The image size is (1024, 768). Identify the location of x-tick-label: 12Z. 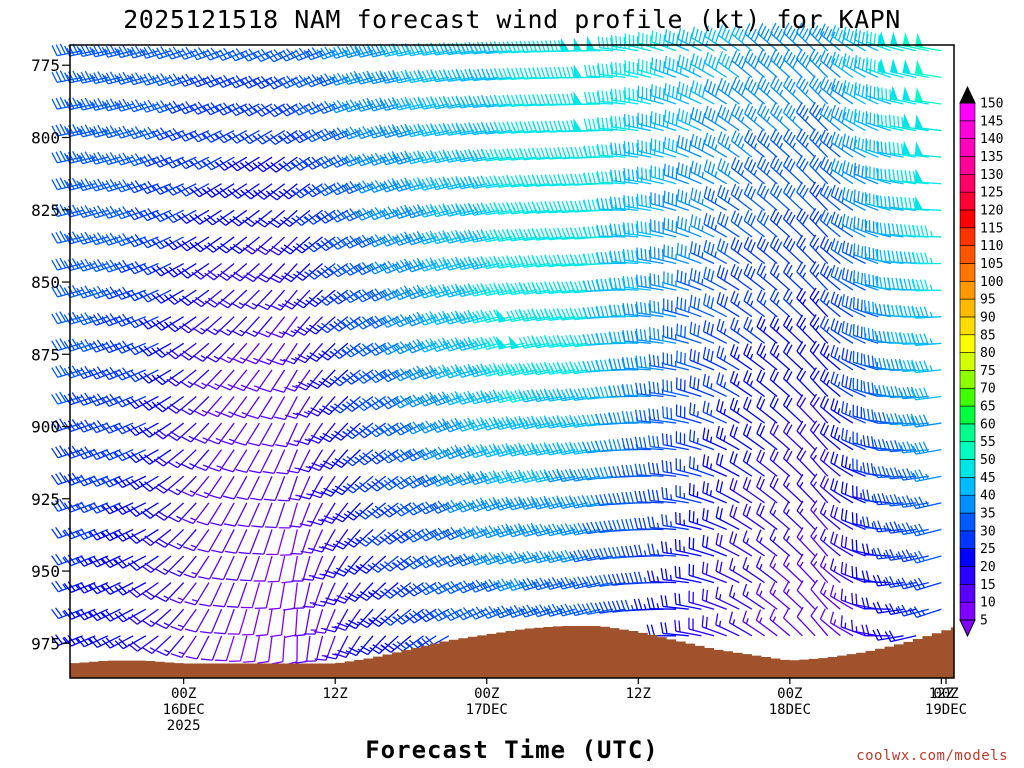
(941, 694).